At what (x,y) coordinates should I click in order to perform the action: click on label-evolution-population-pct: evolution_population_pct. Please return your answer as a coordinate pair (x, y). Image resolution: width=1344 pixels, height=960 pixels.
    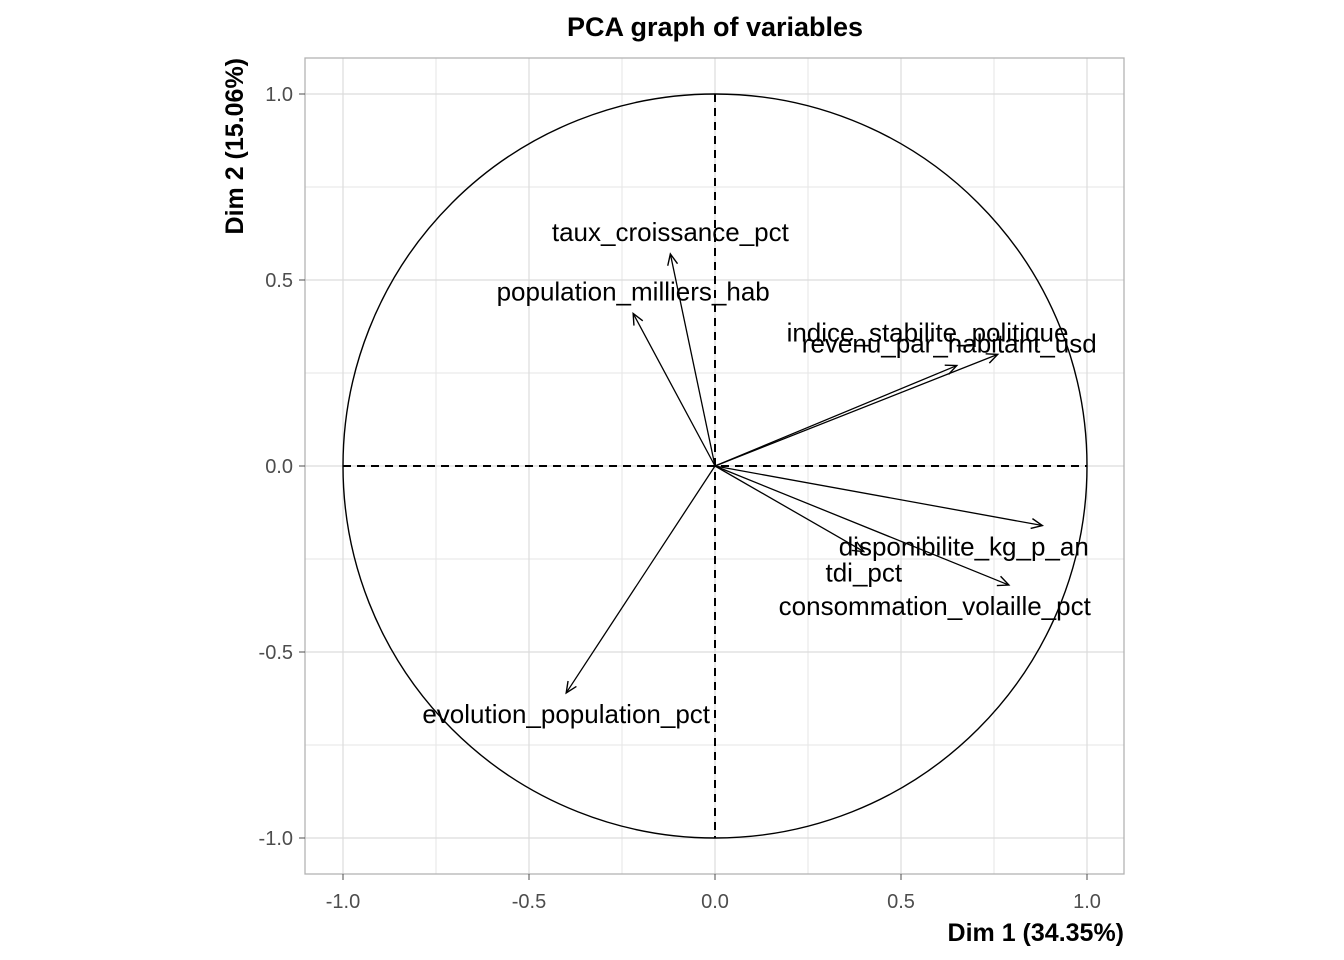
    Looking at the image, I should click on (566, 714).